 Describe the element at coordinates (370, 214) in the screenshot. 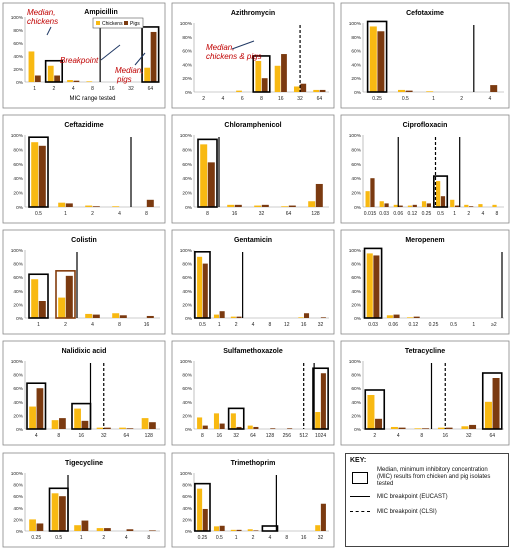

I see `x-tick-label: 0.015` at that location.